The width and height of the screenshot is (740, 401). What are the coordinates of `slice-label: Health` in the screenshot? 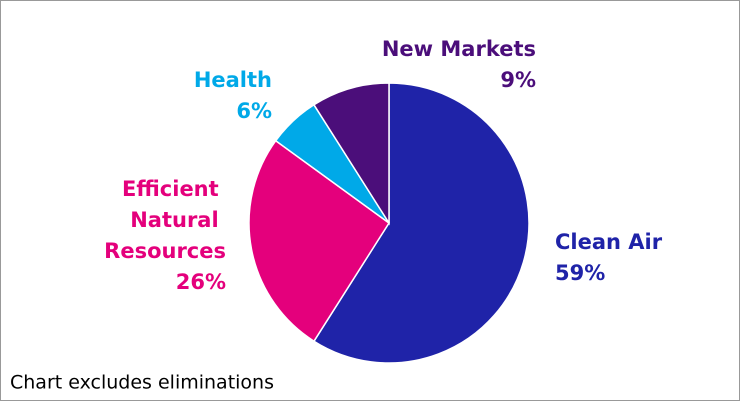 It's located at (233, 80).